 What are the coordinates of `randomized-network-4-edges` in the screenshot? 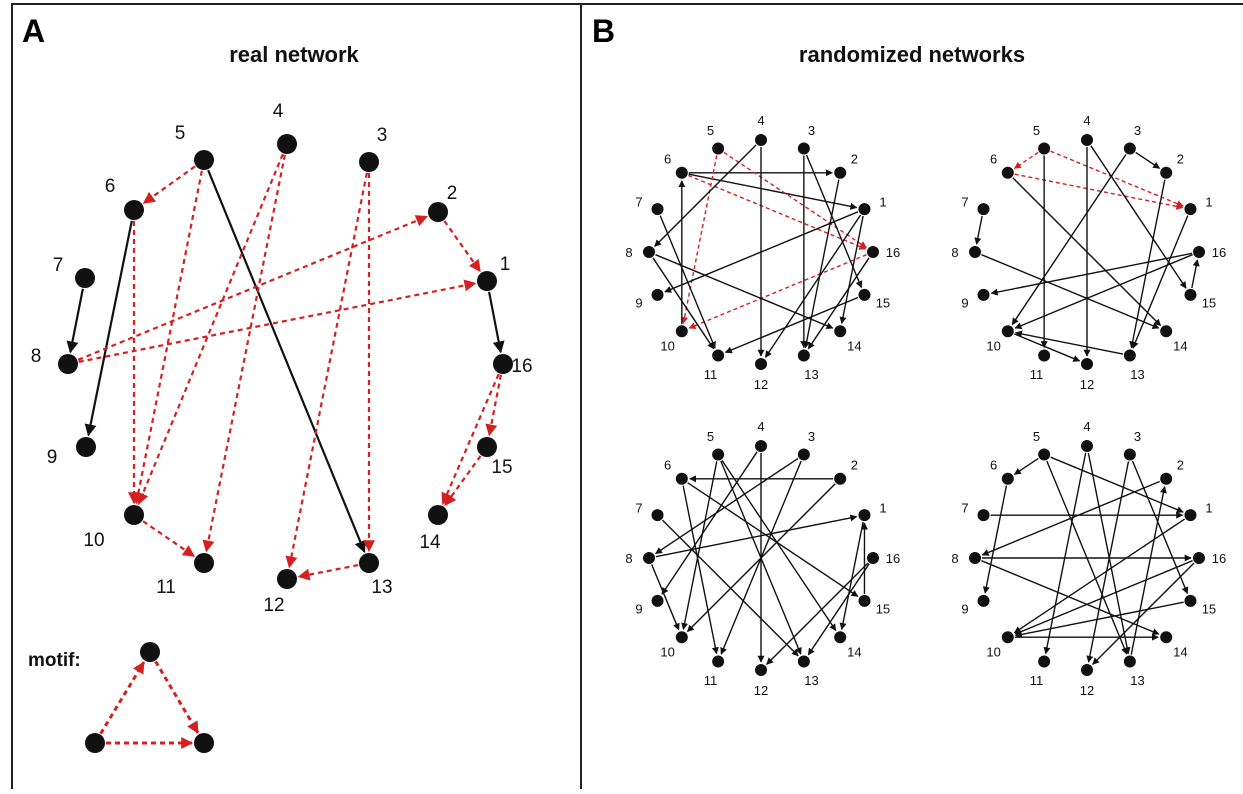 It's located at (1088, 558).